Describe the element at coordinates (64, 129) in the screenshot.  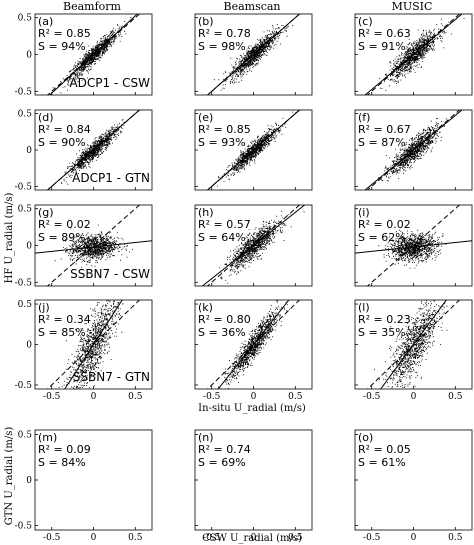
I see `r-squared-label: R² = 0.84` at that location.